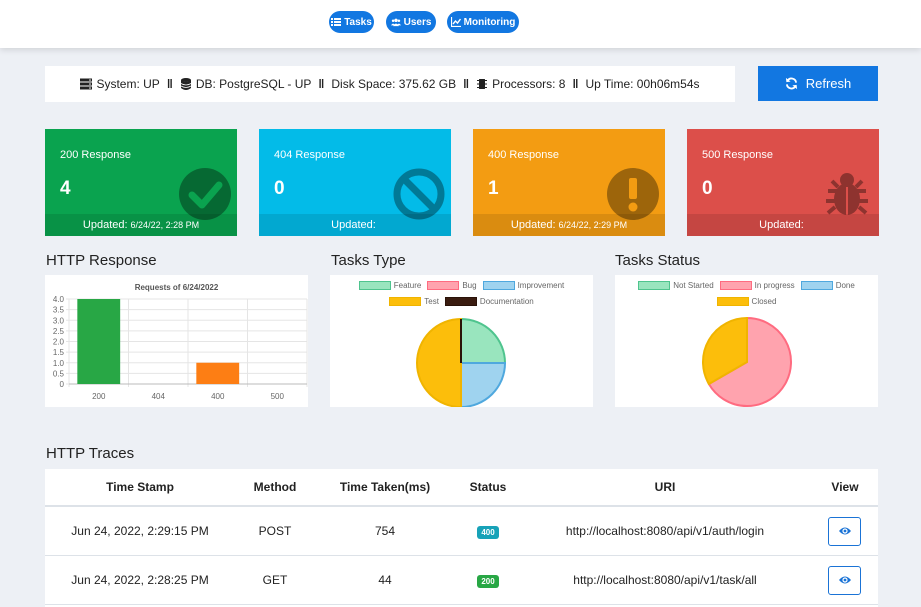 The width and height of the screenshot is (921, 607). I want to click on nav-tasks-button: Tasks, so click(351, 22).